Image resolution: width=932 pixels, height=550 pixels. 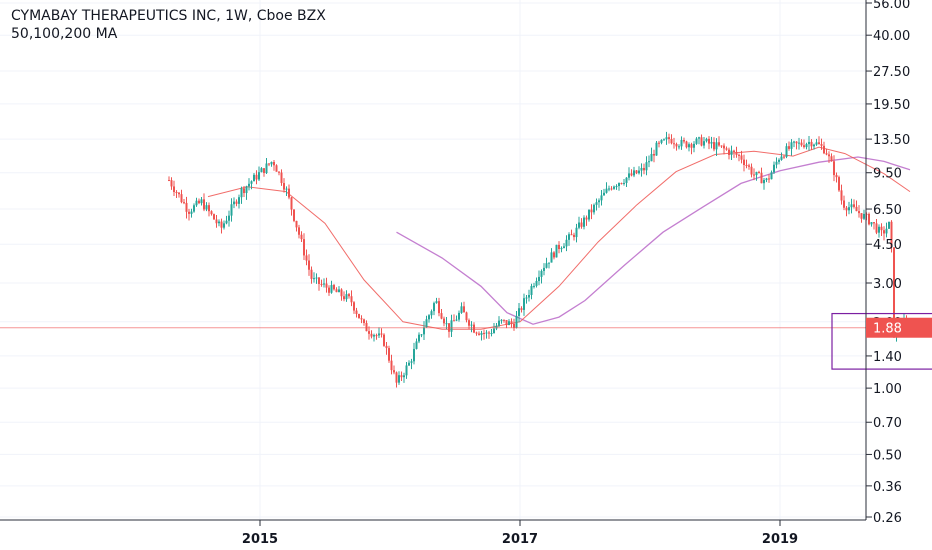 I want to click on y-tick-label: 1.00, so click(x=887, y=389).